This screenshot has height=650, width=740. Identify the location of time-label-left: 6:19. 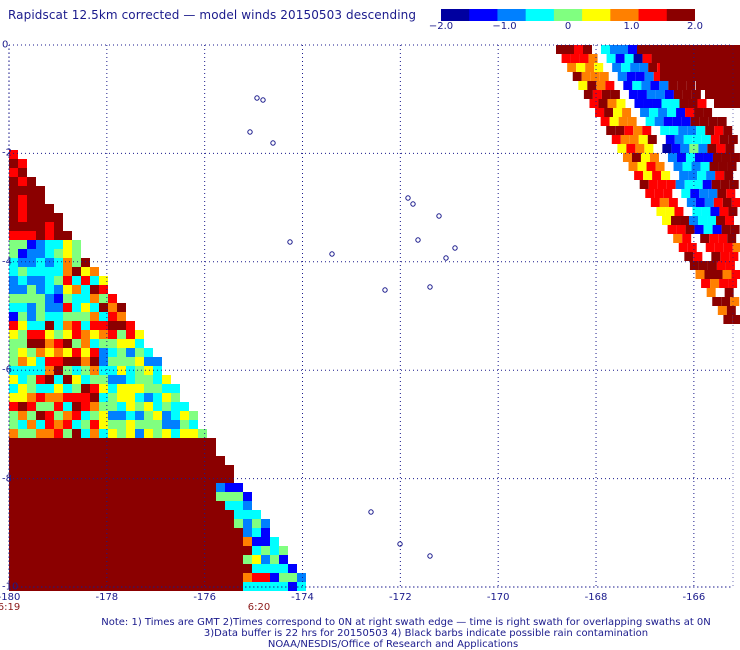
(10, 607).